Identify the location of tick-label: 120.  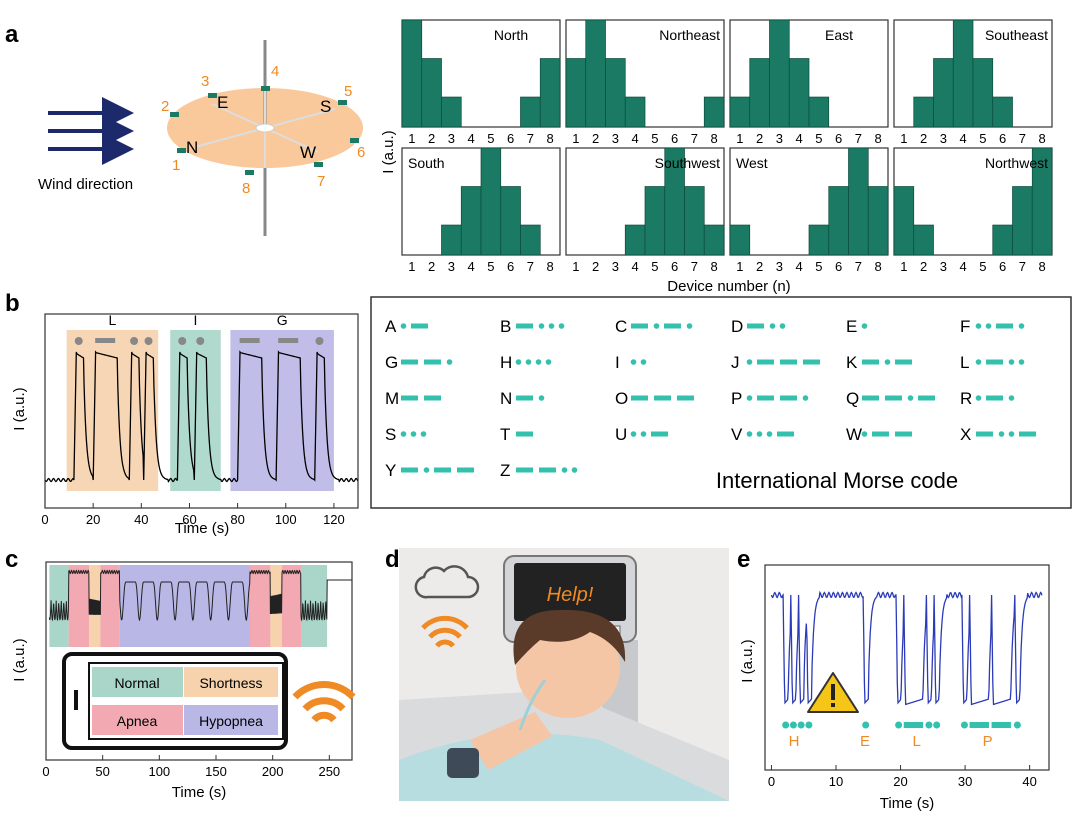
(334, 519).